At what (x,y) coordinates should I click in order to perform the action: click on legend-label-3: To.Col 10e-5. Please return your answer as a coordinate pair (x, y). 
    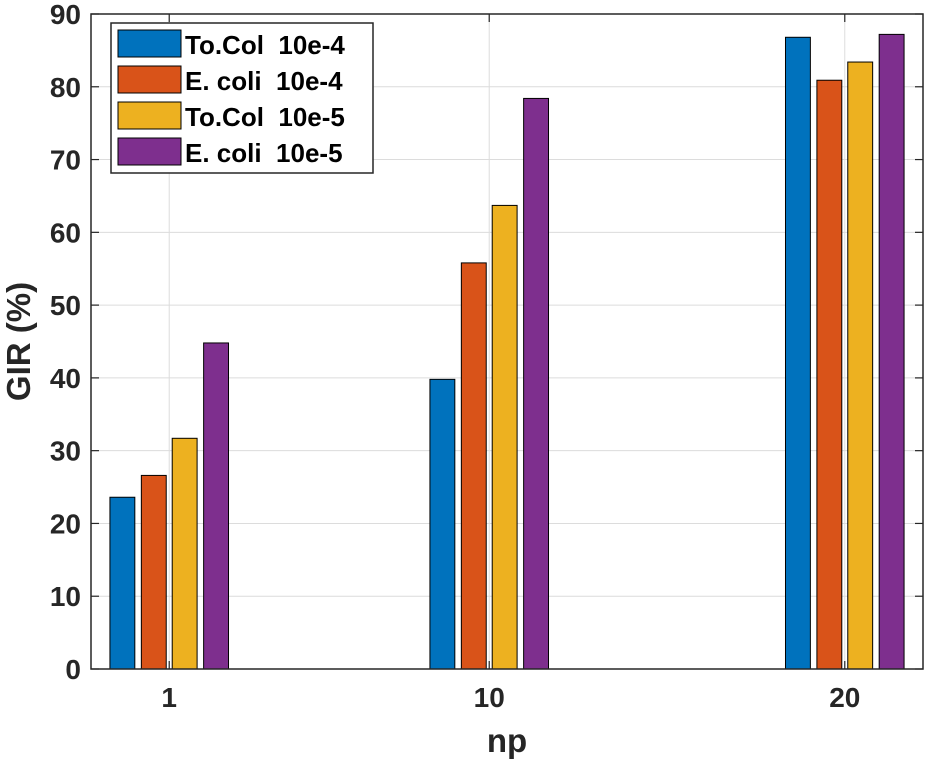
    Looking at the image, I should click on (265, 117).